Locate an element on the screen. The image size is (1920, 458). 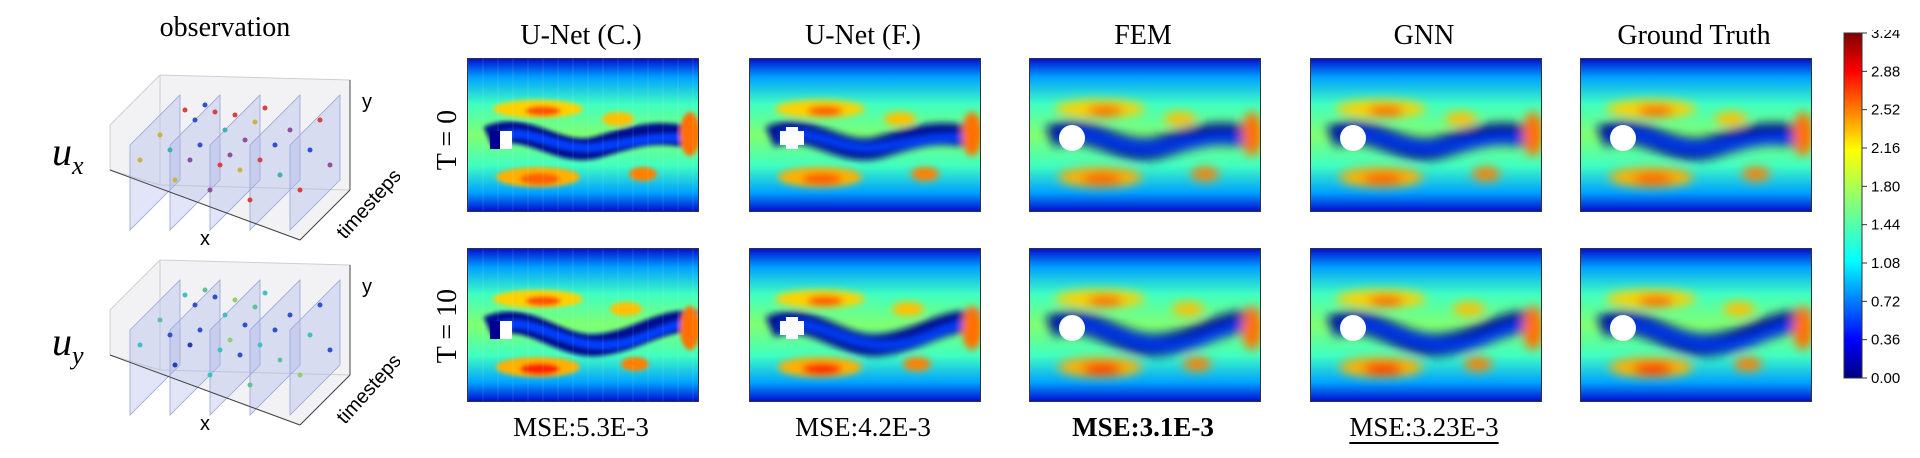
colorbar-tick-label: 0.36 is located at coordinates (1885, 340).